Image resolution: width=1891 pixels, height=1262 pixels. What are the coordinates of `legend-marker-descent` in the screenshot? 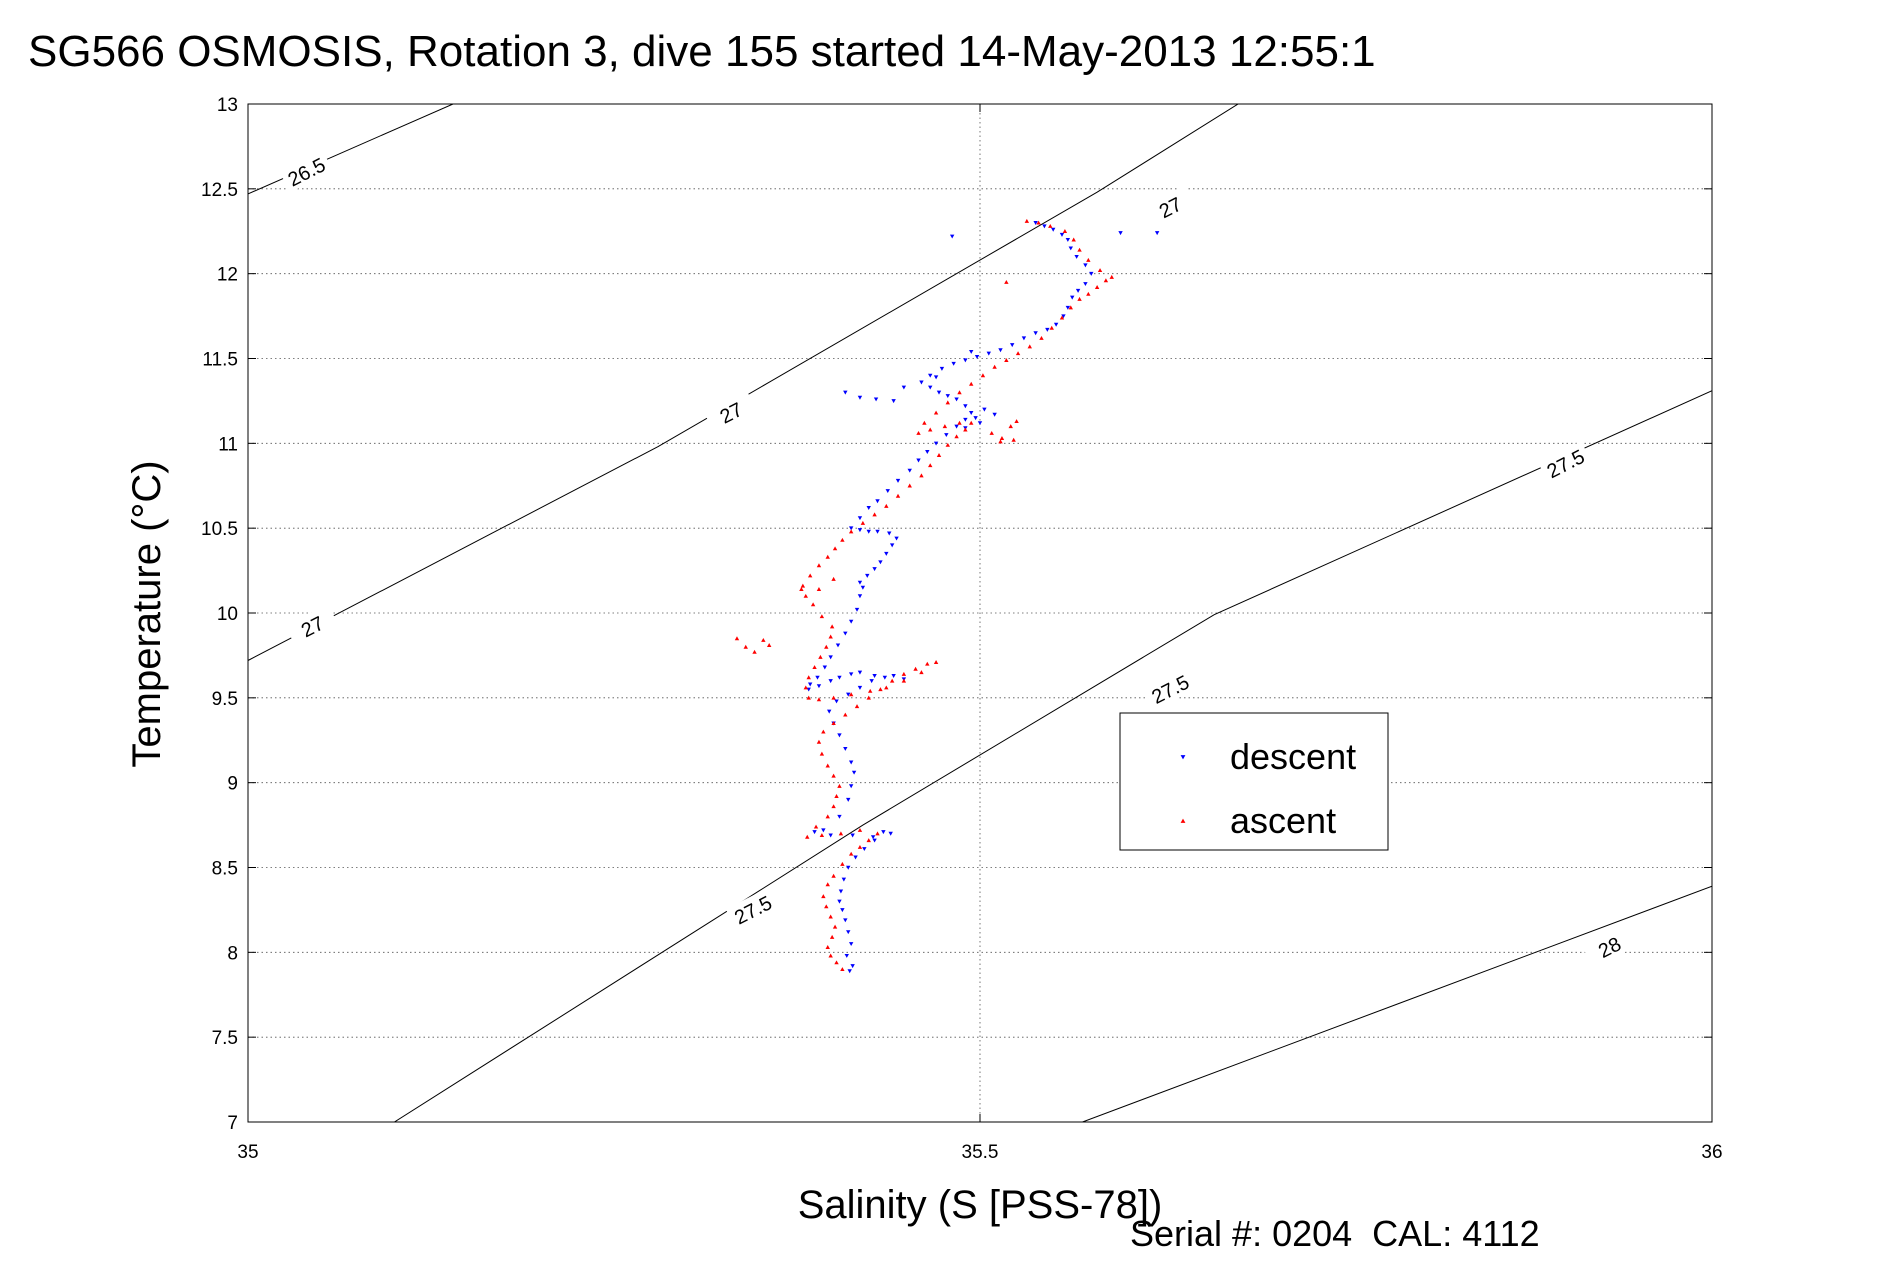 It's located at (1183, 757).